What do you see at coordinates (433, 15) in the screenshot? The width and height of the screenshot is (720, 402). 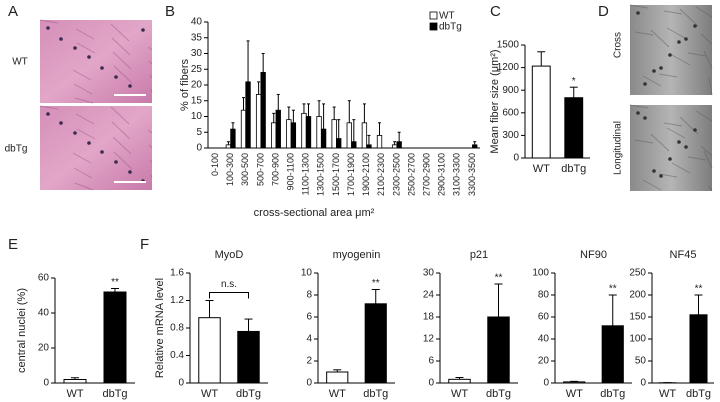 I see `legend-swatch` at bounding box center [433, 15].